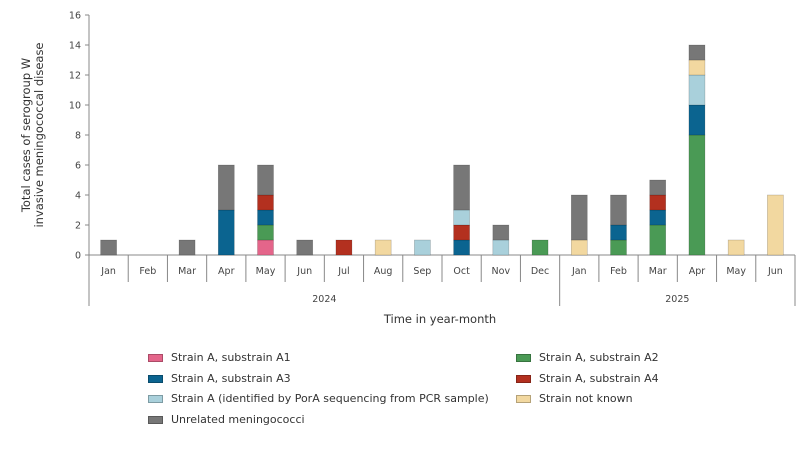 The image size is (800, 469). I want to click on y-axis-title: invasive meningococcal disease, so click(39, 134).